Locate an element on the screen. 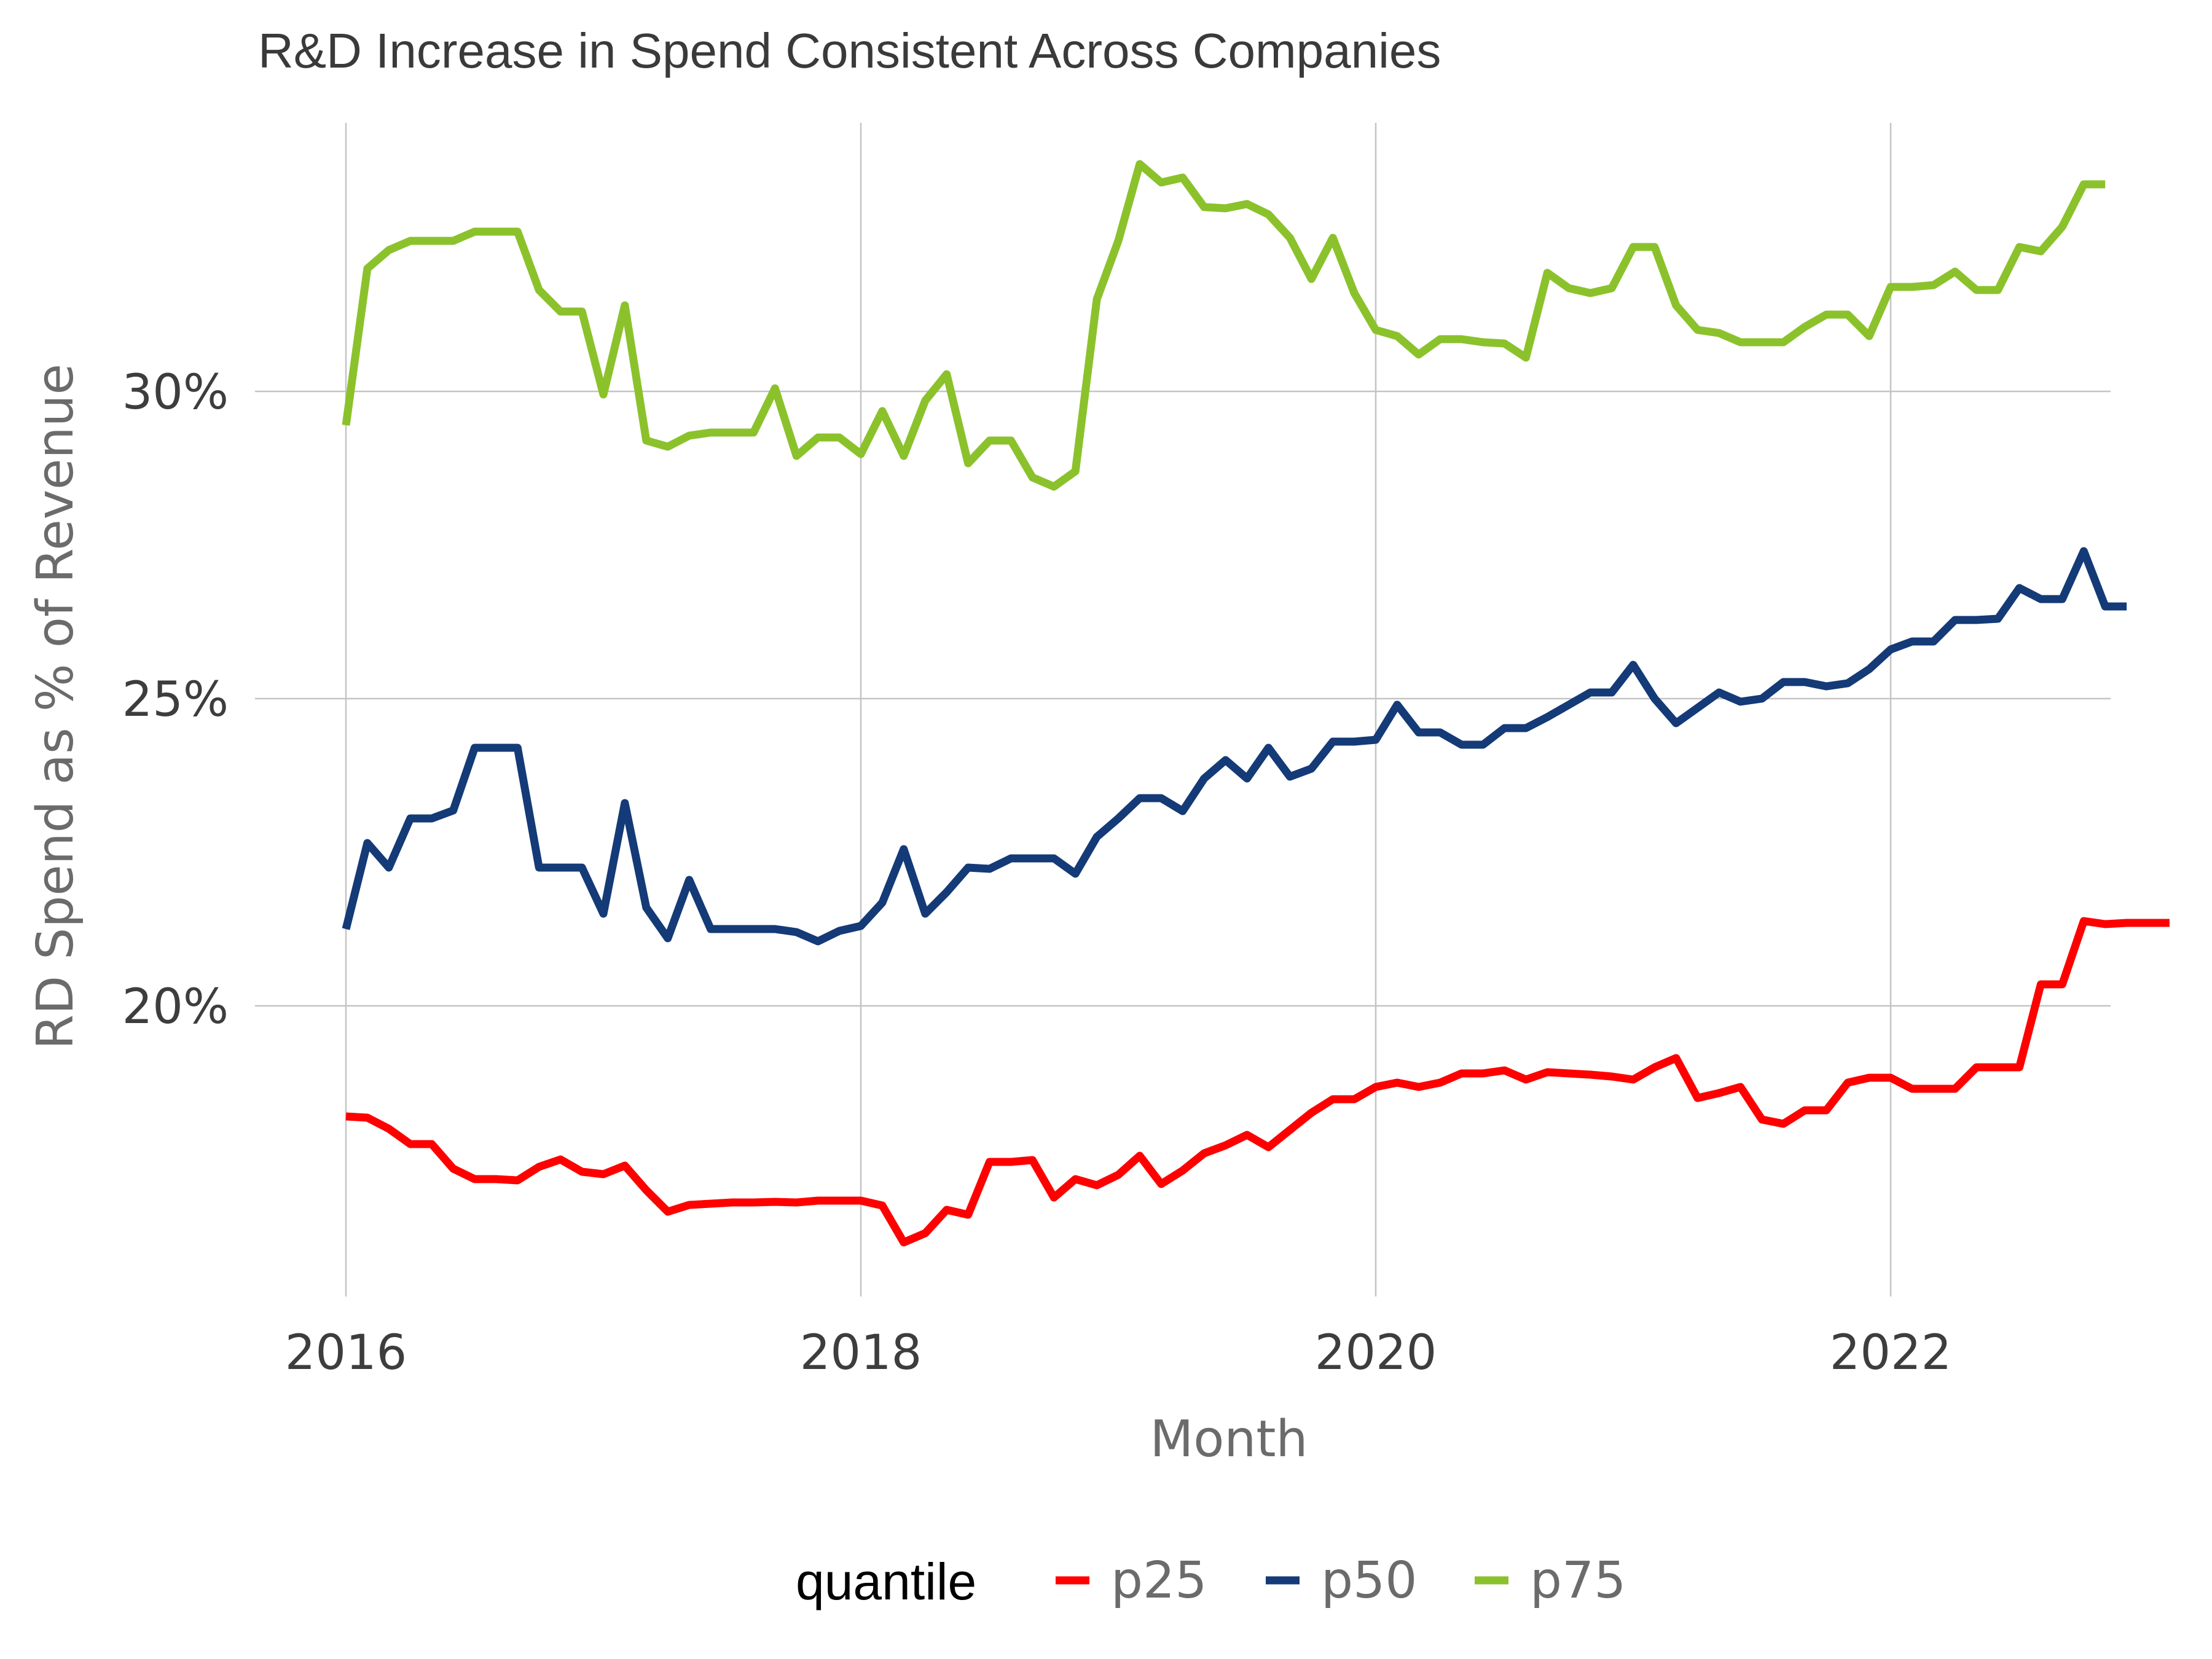 Image resolution: width=2212 pixels, height=1659 pixels. legend-label-p75: p75 is located at coordinates (1578, 1580).